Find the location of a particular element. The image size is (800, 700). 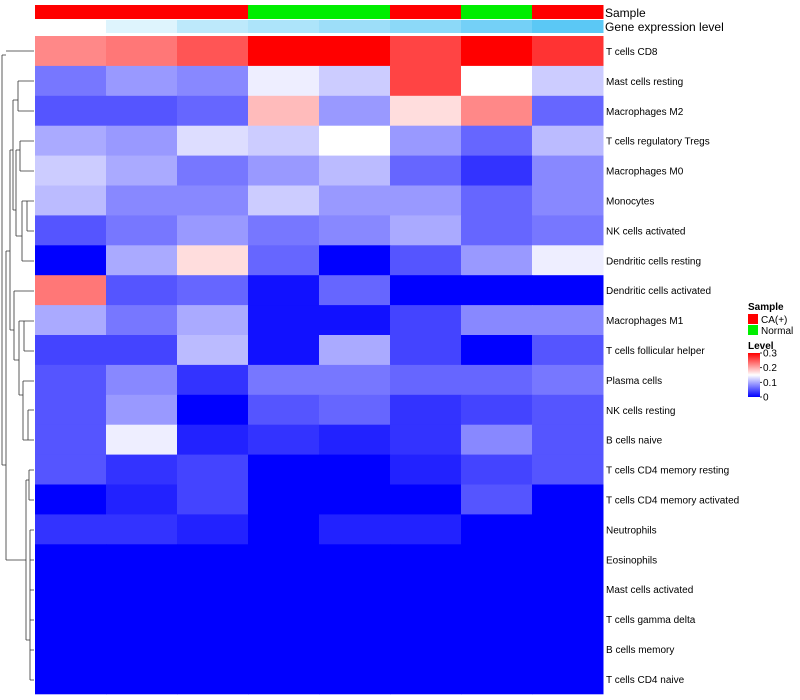

legend-sample-title: Sample is located at coordinates (766, 307).